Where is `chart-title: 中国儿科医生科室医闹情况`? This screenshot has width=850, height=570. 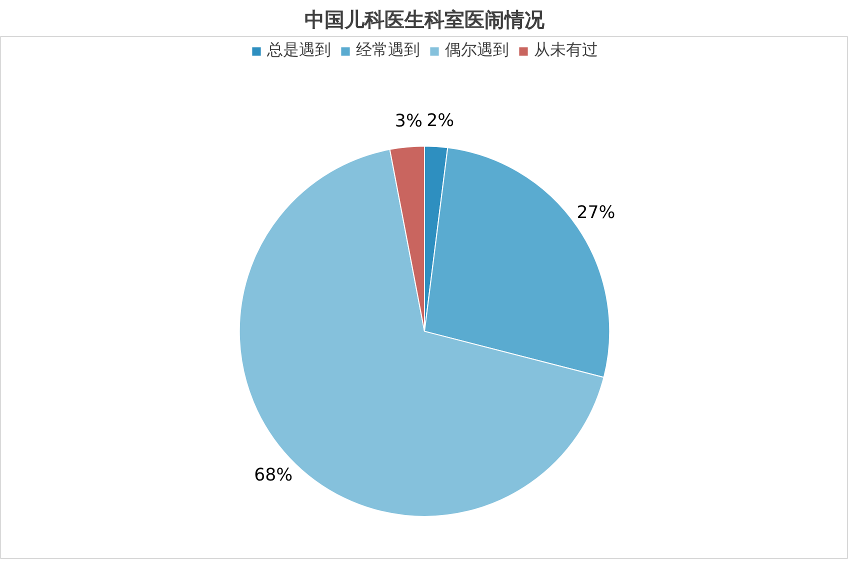
chart-title: 中国儿科医生科室医闹情况 is located at coordinates (425, 20).